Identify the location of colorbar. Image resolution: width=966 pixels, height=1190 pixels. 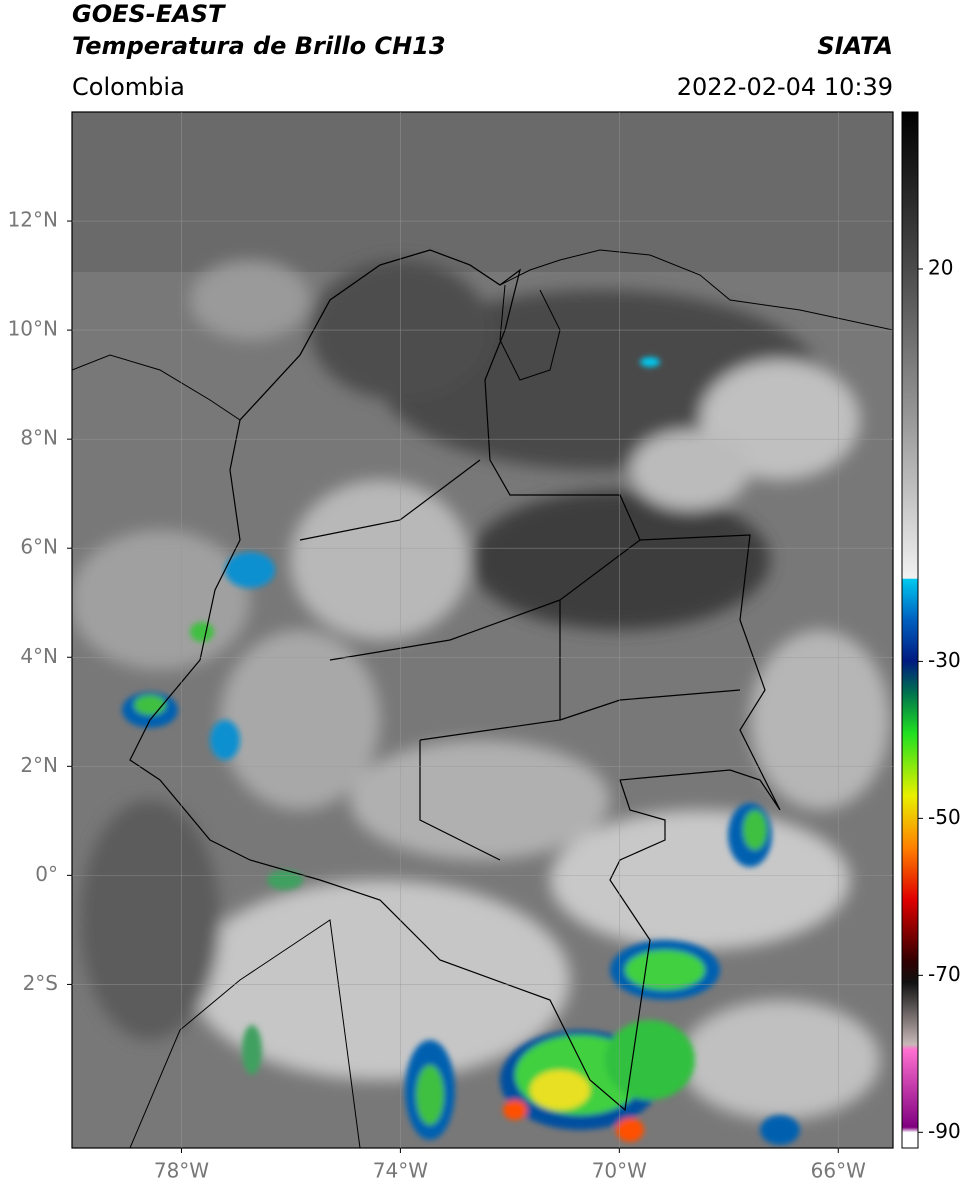
(910, 630).